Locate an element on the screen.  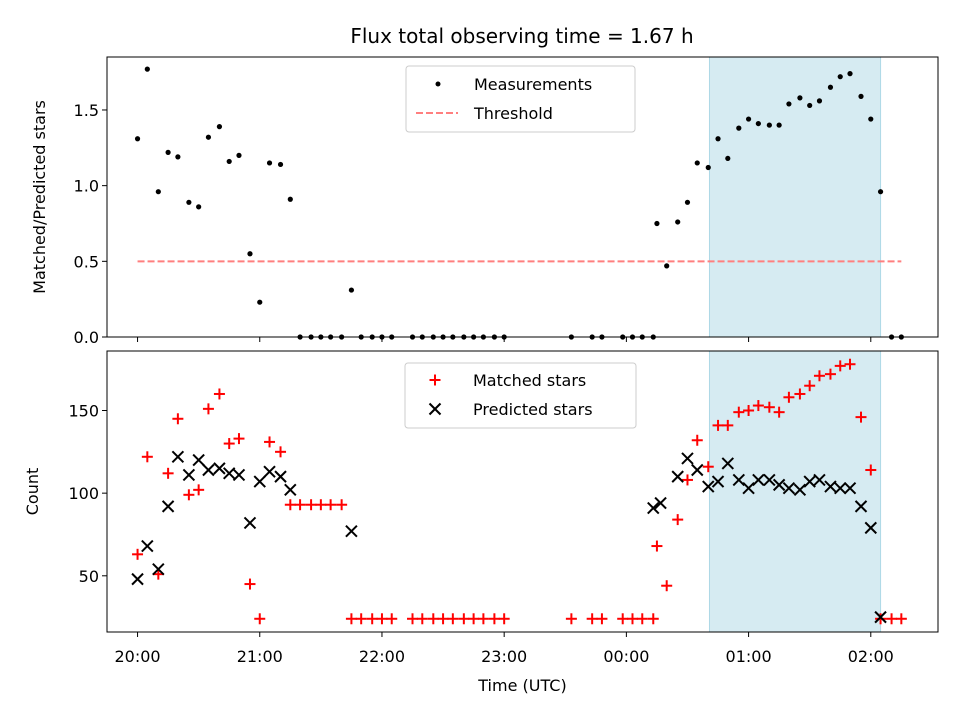
count-xtick-label: 21:00 is located at coordinates (260, 656).